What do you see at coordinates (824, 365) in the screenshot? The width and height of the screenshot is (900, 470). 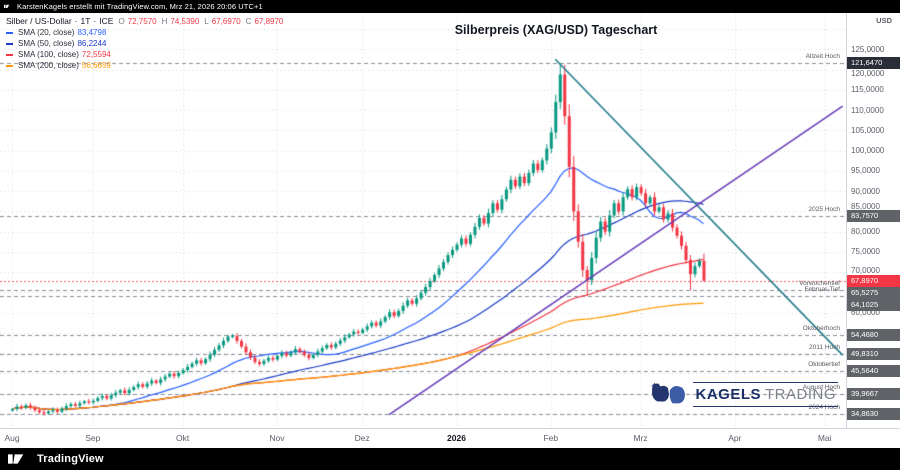 I see `level-note: Oktobertief` at bounding box center [824, 365].